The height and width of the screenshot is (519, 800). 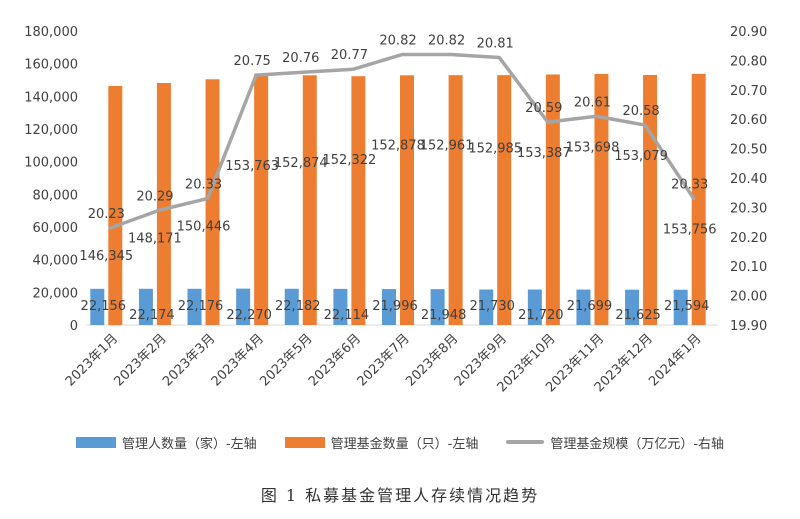 I want to click on legend-item-funds: 管理基金数量（只）-左轴, so click(x=381, y=442).